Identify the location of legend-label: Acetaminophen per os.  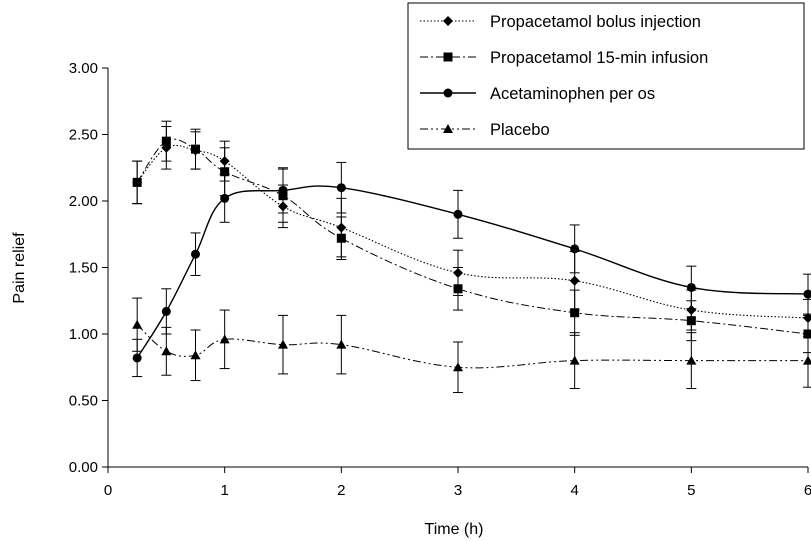
(572, 94).